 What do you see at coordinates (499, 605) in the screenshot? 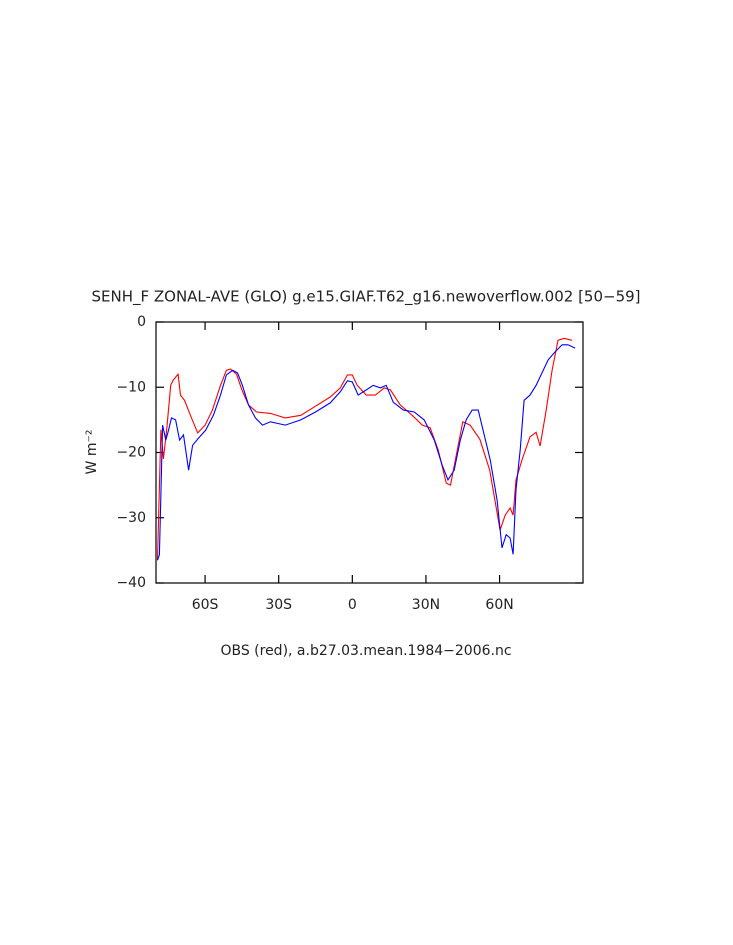
I see `x-tick-label: 60N` at bounding box center [499, 605].